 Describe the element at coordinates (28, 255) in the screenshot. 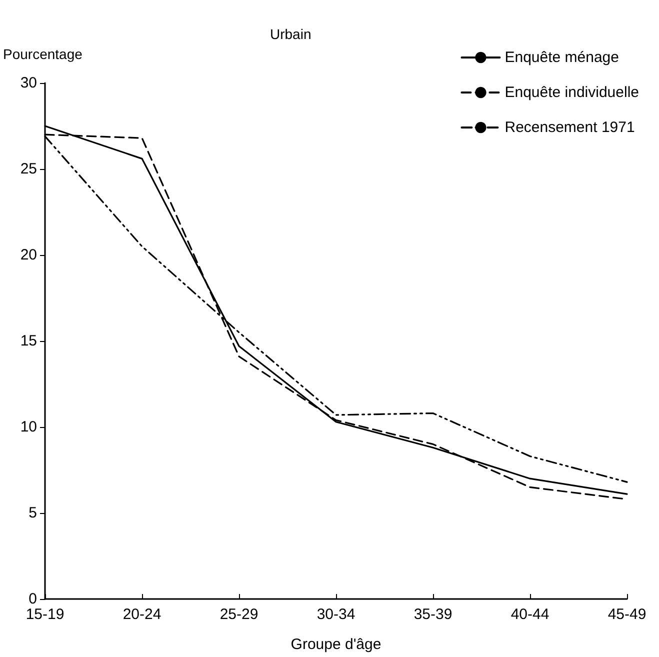

I see `y-tick-label: 20` at that location.